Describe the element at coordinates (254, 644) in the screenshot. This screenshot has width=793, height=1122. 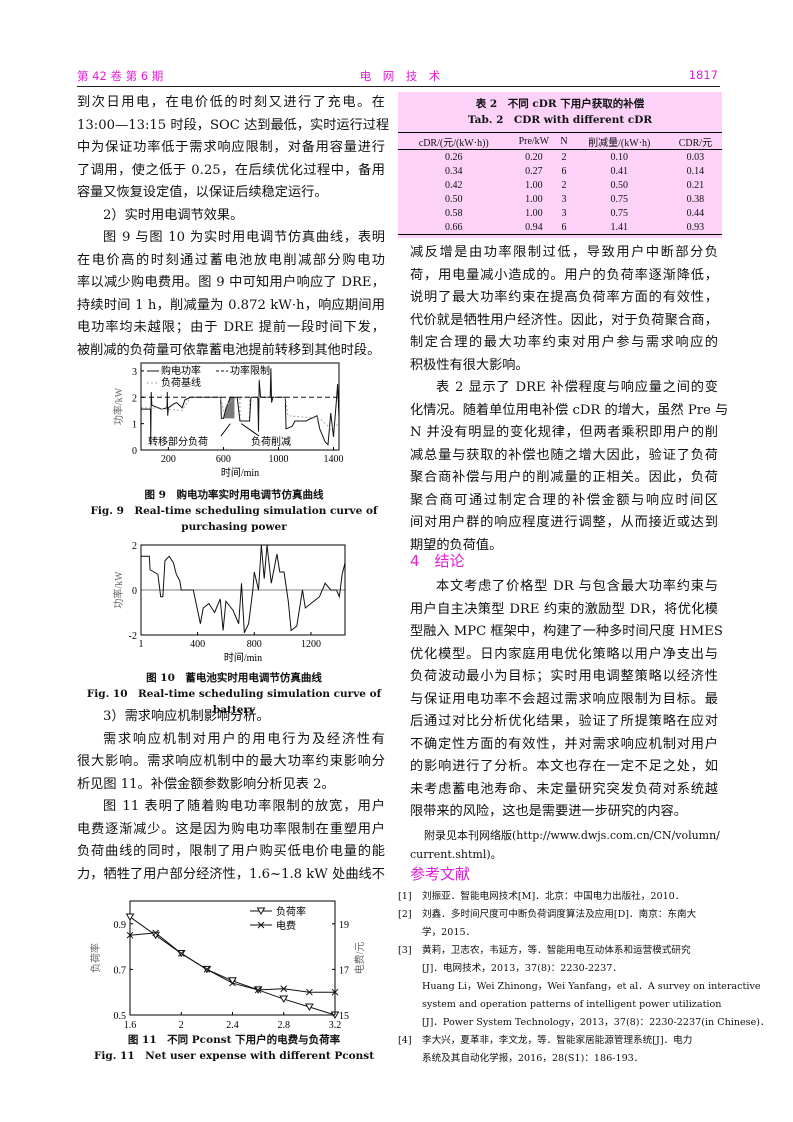
I see `x-tick-label: 800` at that location.